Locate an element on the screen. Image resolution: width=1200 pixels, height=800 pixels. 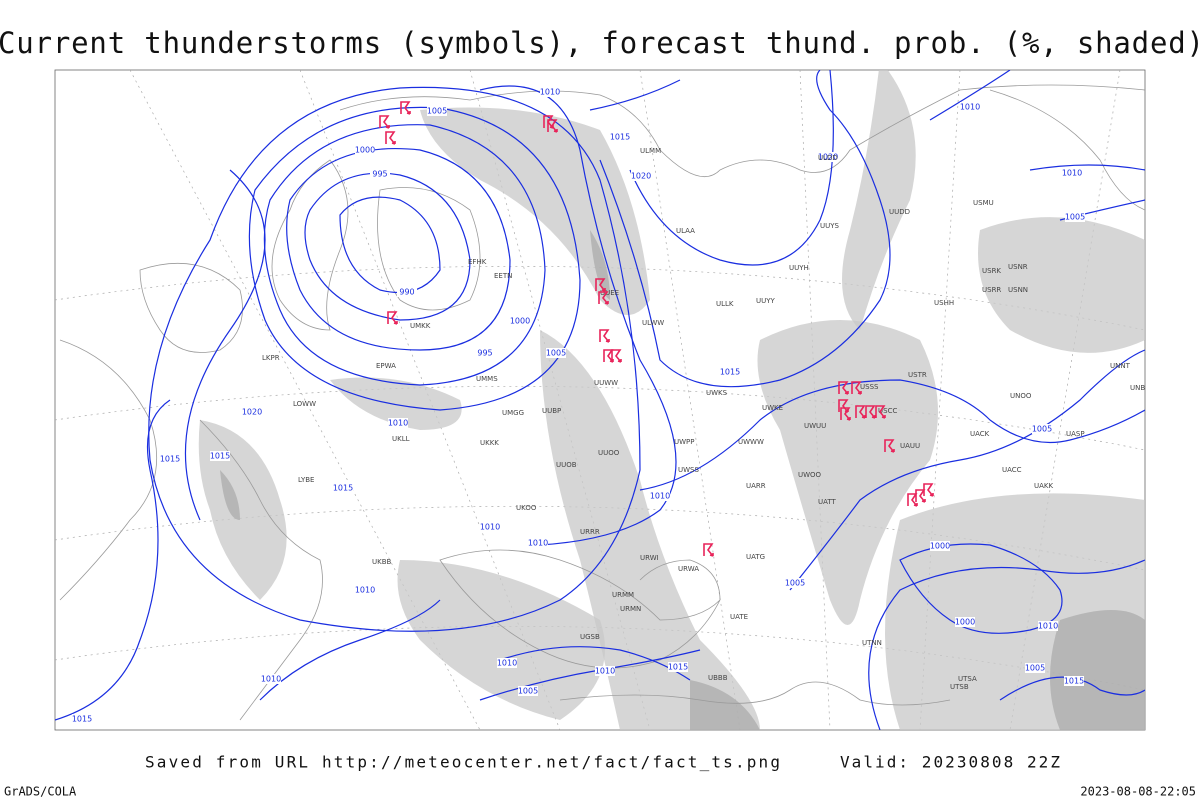
station-label: URRR is located at coordinates (590, 532).